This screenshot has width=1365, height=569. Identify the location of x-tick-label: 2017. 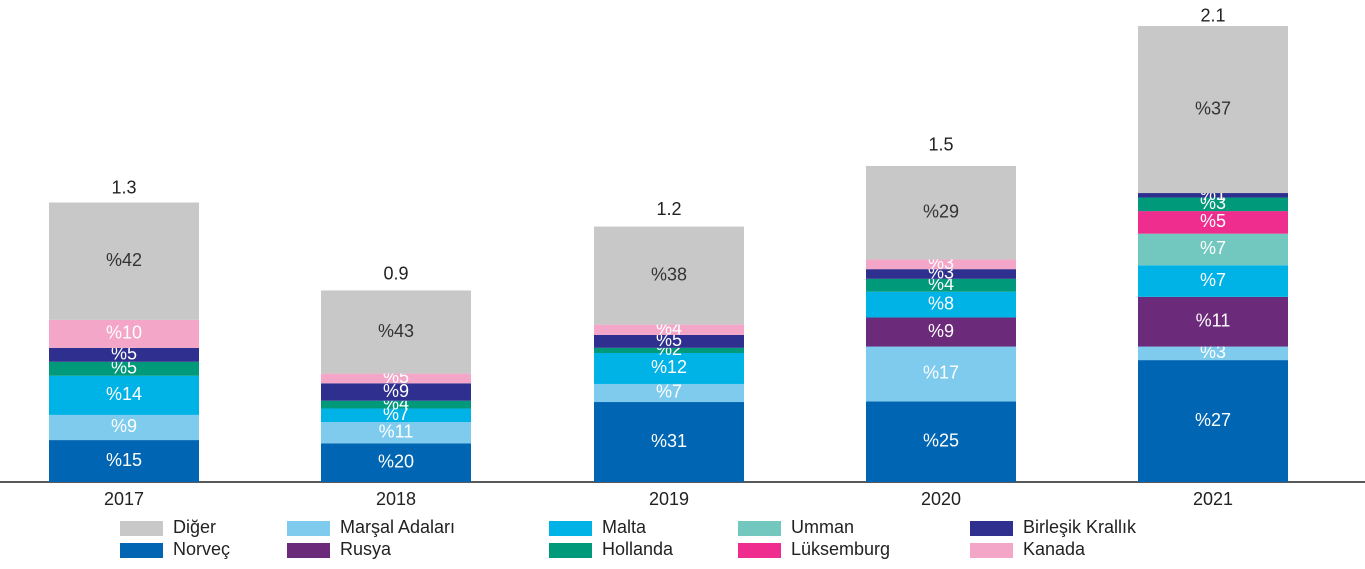
(124, 499).